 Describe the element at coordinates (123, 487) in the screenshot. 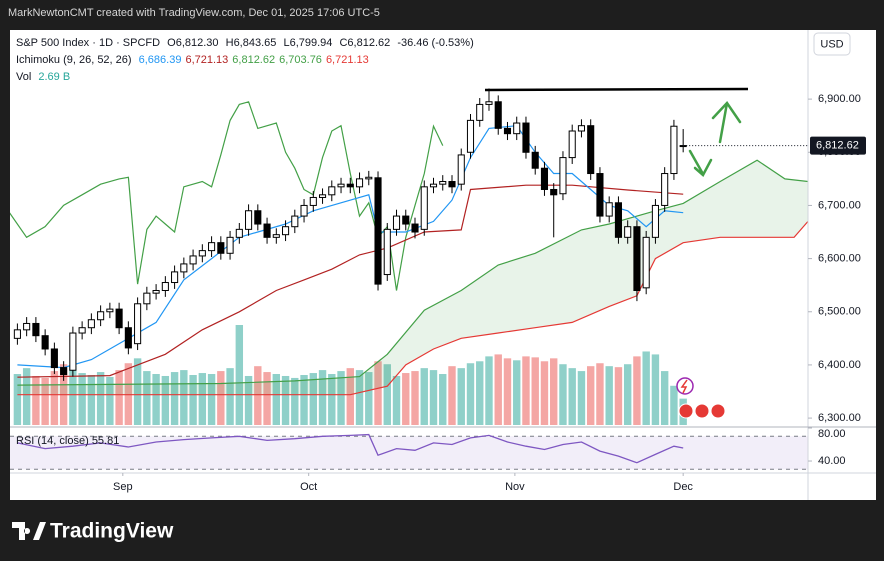

I see `x-tick-label: Sep` at that location.